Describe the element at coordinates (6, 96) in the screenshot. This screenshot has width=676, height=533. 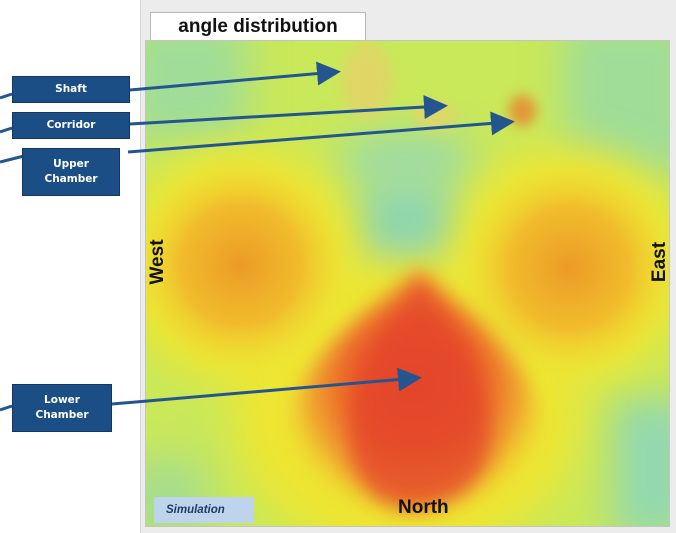
I see `shaft-leader` at that location.